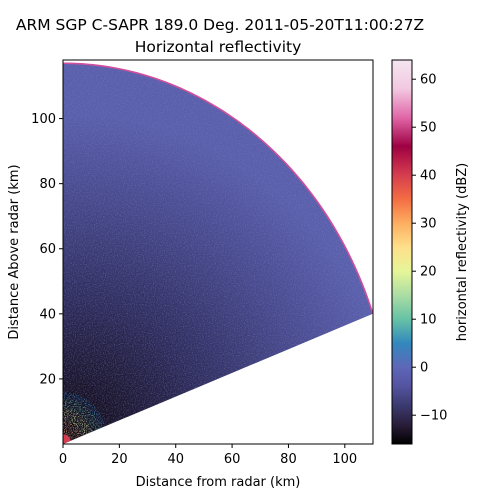 This screenshot has width=500, height=500. Describe the element at coordinates (14, 251) in the screenshot. I see `y-axis-label: Distance Above radar (km)` at that location.